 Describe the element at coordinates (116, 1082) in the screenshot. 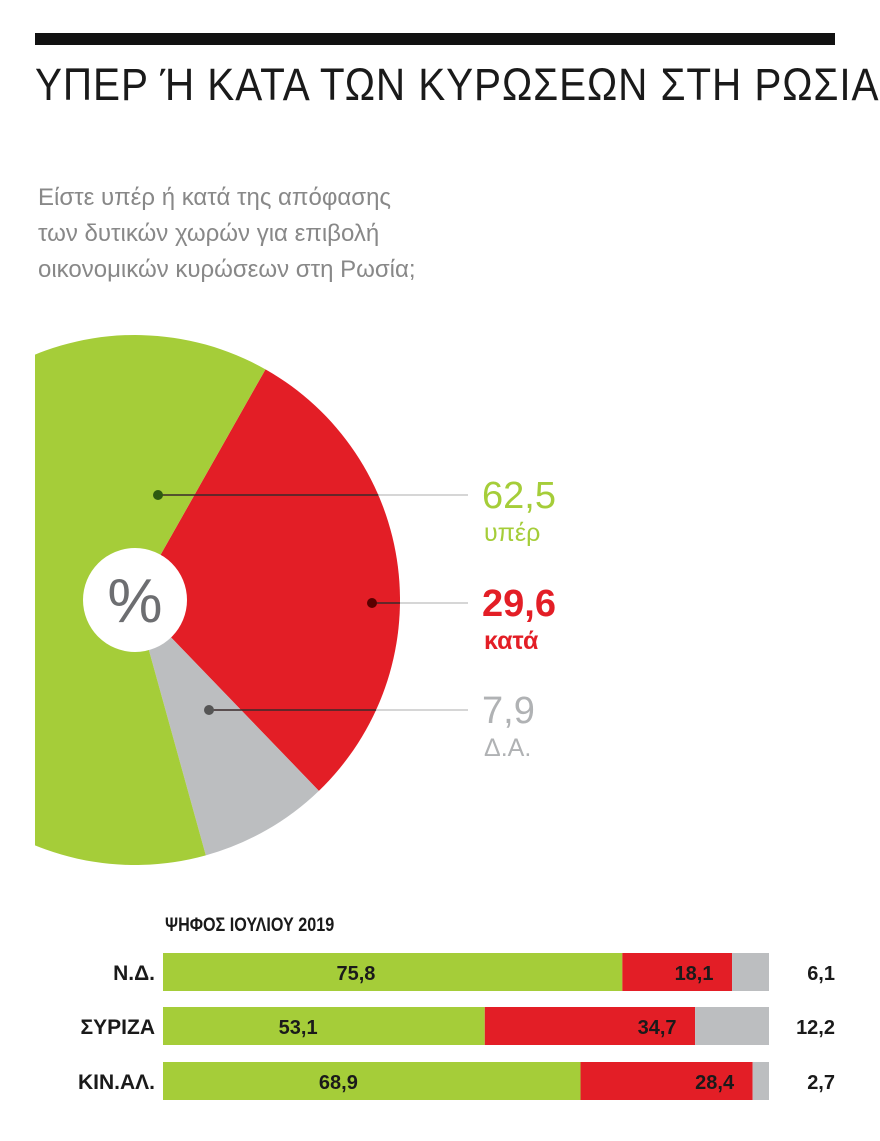

I see `bar-category-label: ΚΙΝ.ΑΛ.` at that location.